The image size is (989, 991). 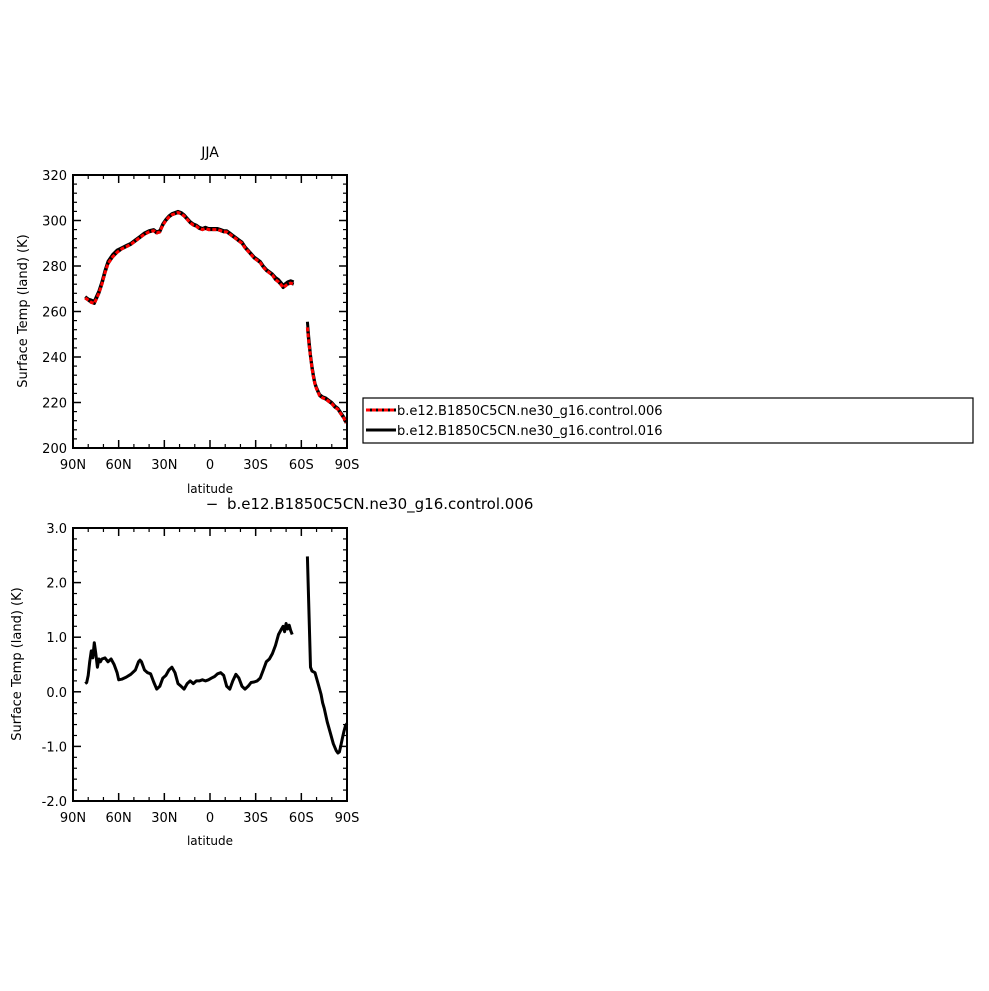 What do you see at coordinates (54, 267) in the screenshot?
I see `y-tick-label: 280` at bounding box center [54, 267].